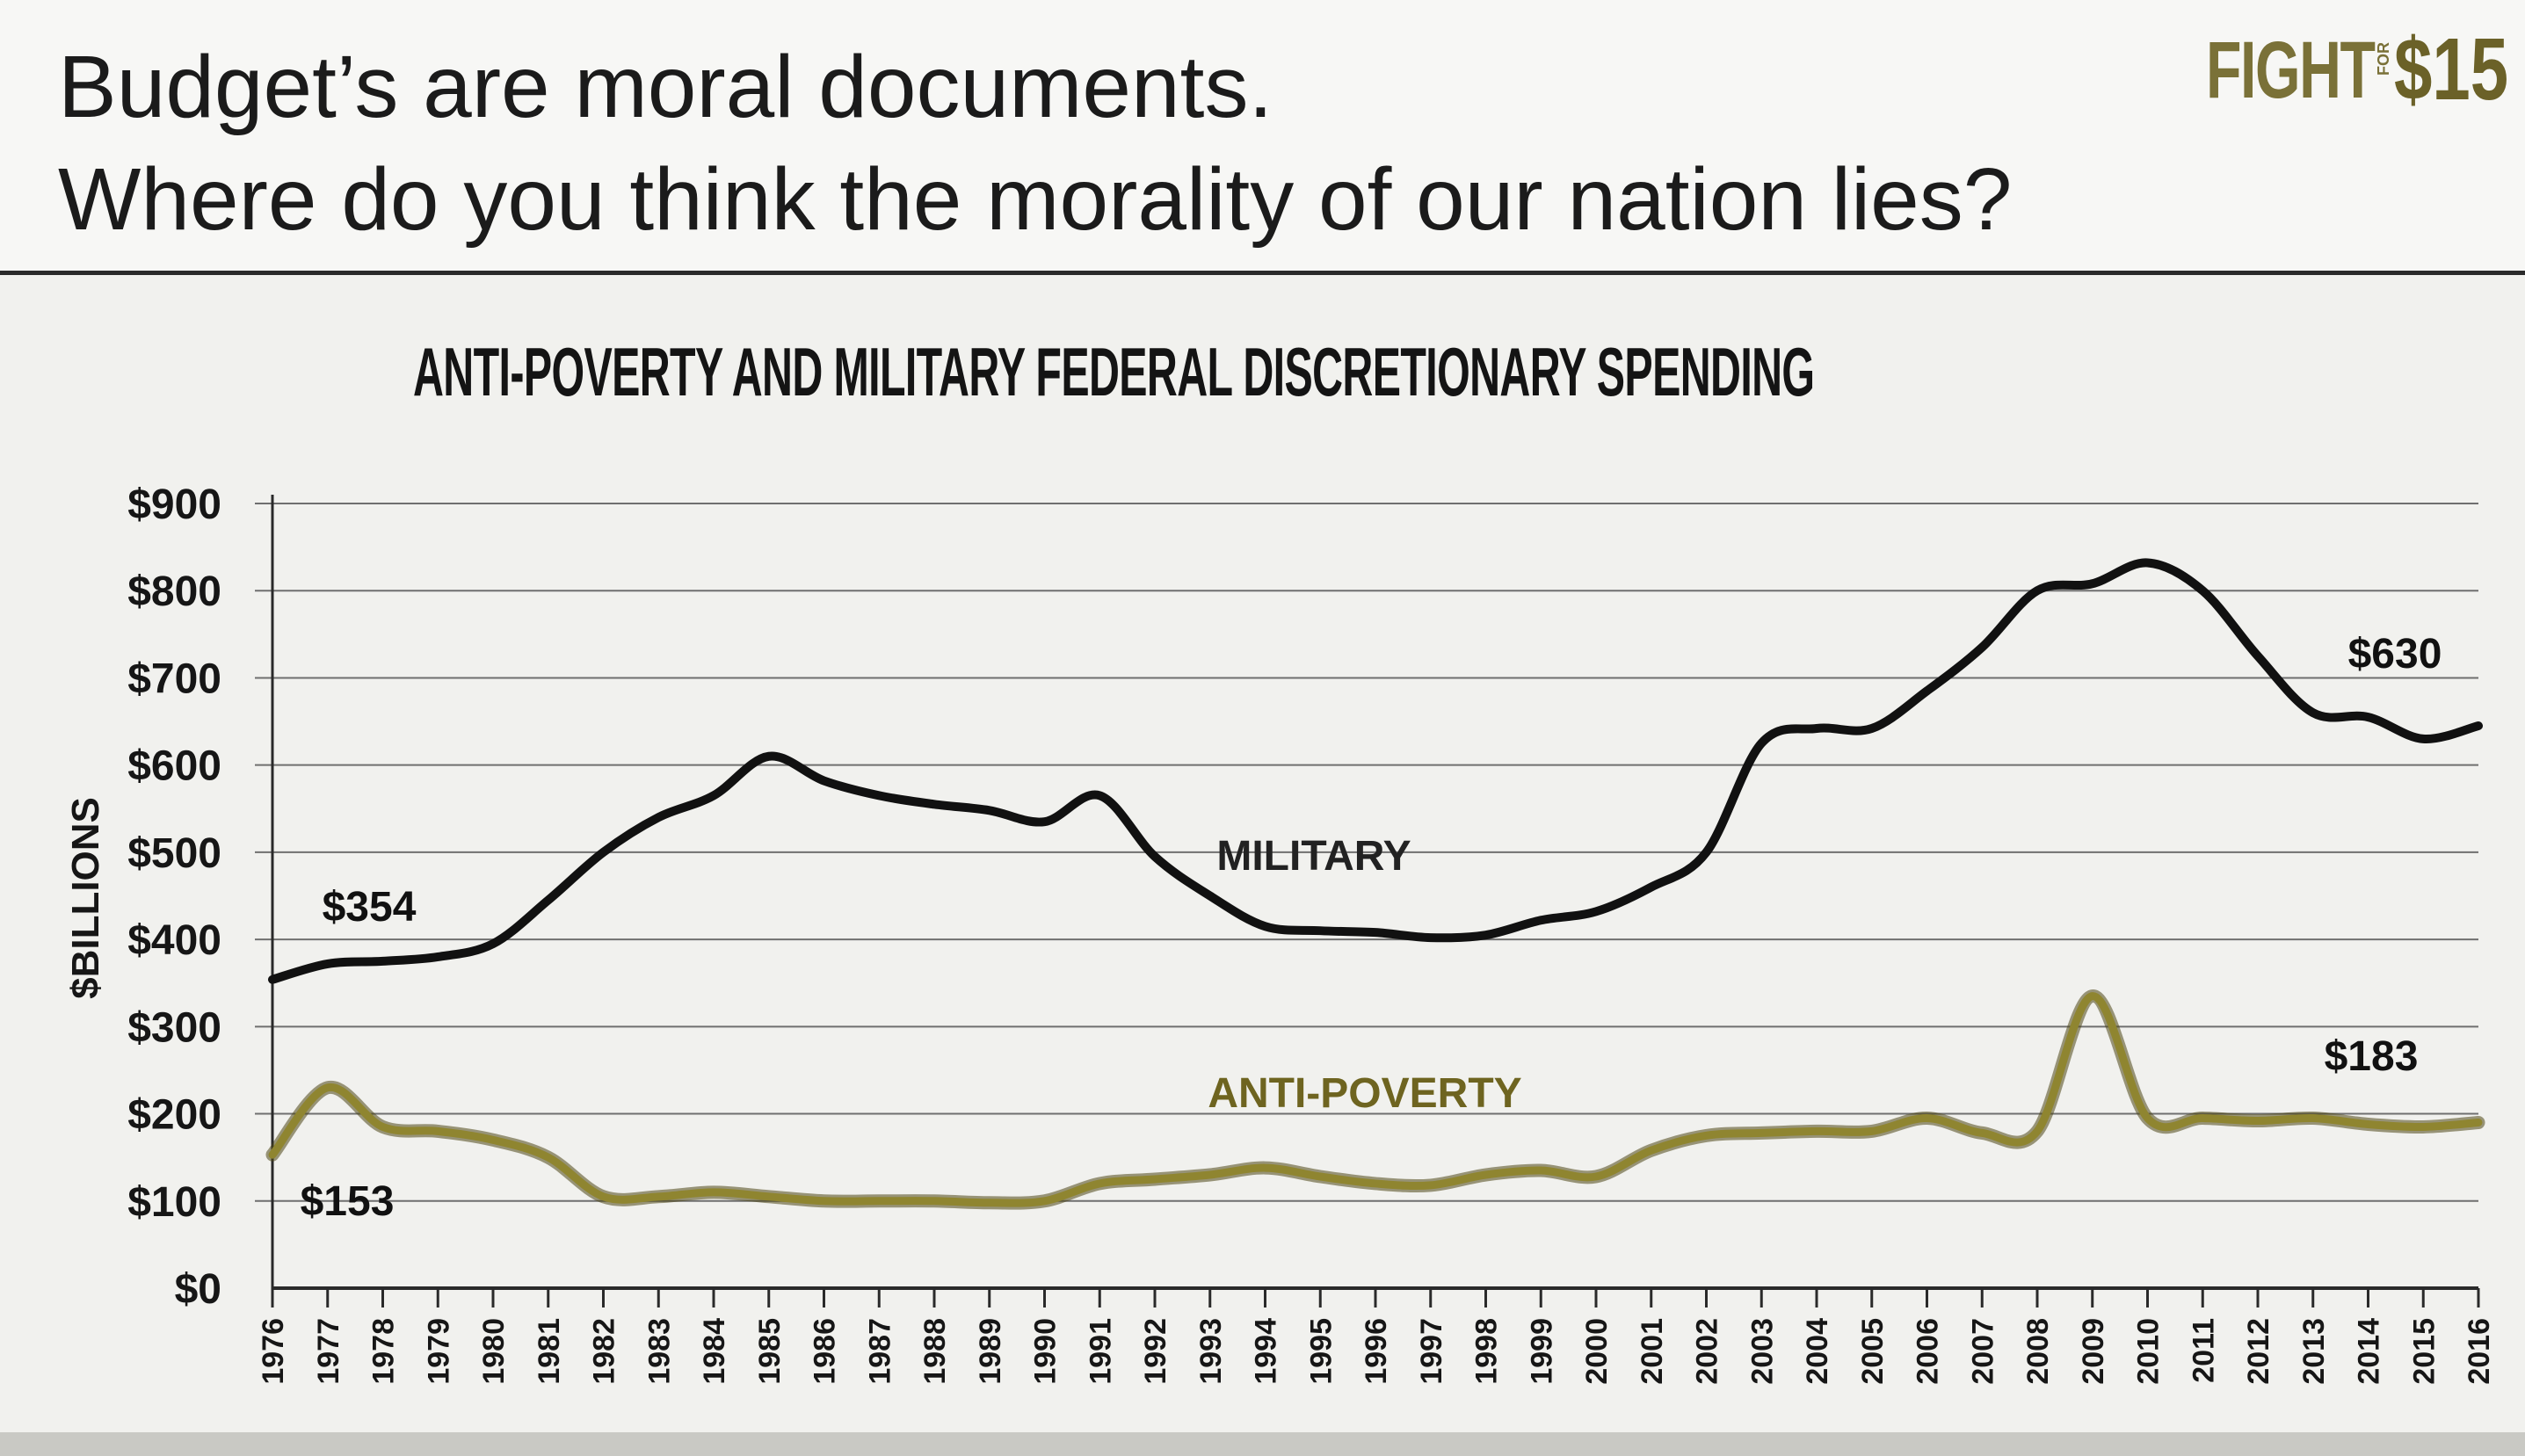 Image resolution: width=2525 pixels, height=1456 pixels. Describe the element at coordinates (2291, 70) in the screenshot. I see `logo-word-fight: FIGHT` at that location.